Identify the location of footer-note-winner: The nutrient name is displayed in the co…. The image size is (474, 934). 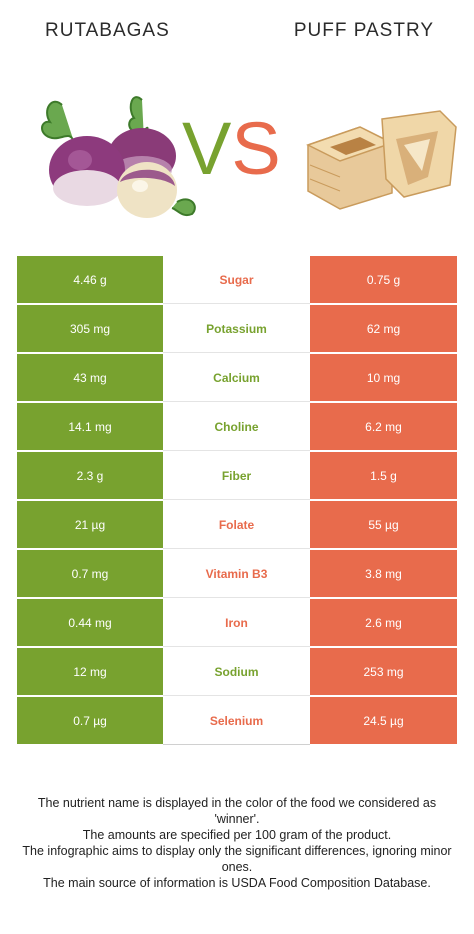
(237, 811).